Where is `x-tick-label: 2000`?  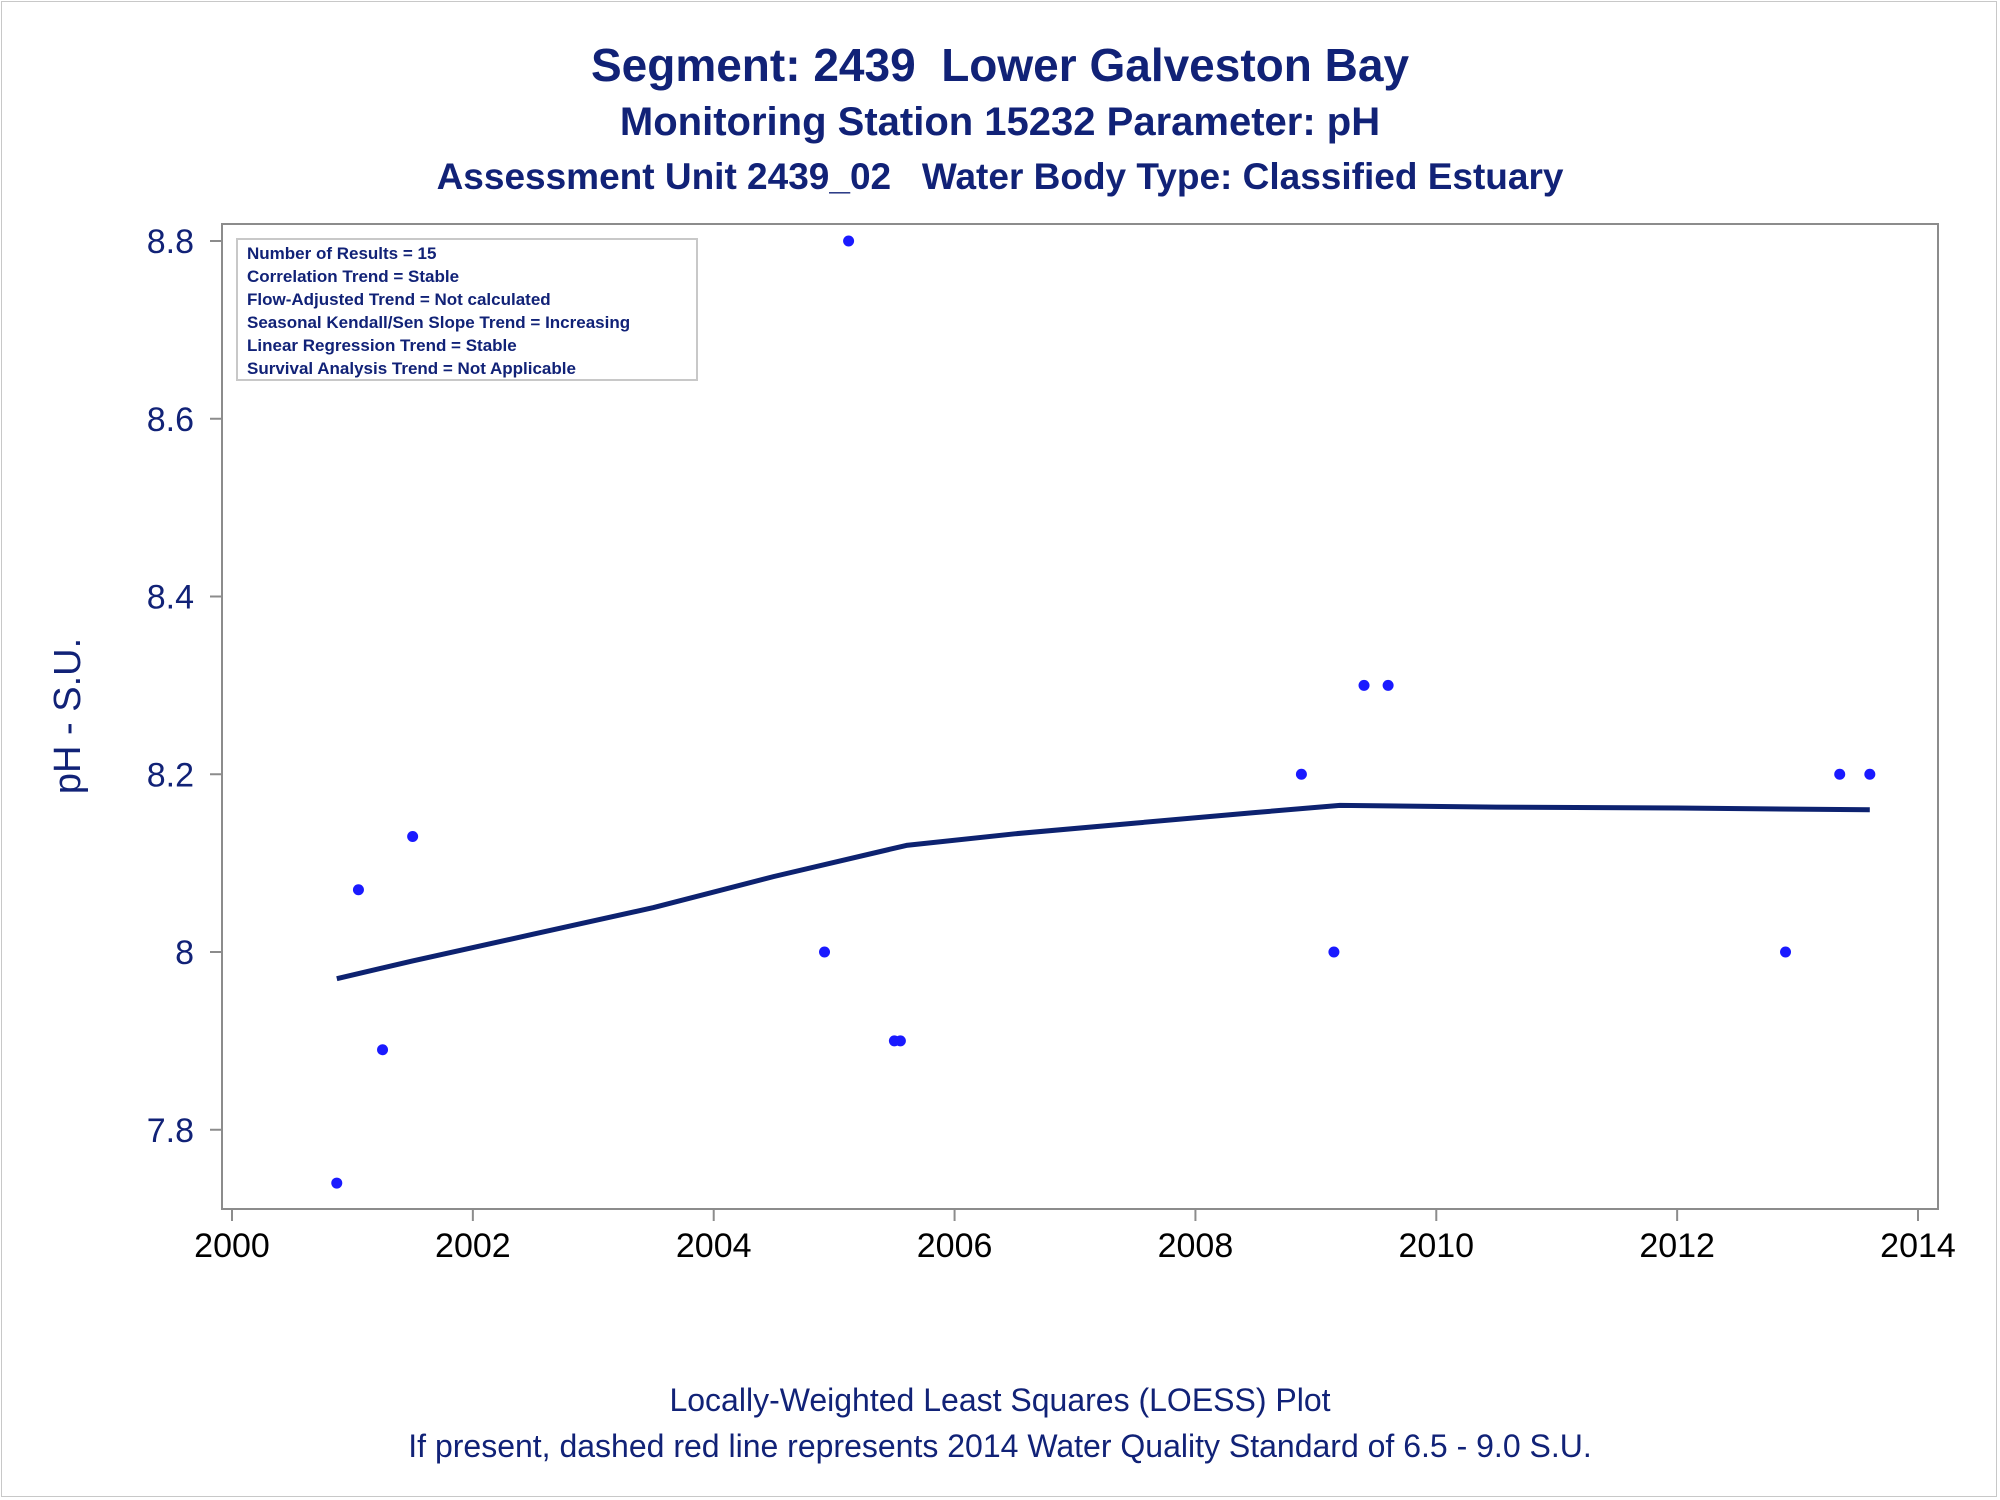 x-tick-label: 2000 is located at coordinates (232, 1246).